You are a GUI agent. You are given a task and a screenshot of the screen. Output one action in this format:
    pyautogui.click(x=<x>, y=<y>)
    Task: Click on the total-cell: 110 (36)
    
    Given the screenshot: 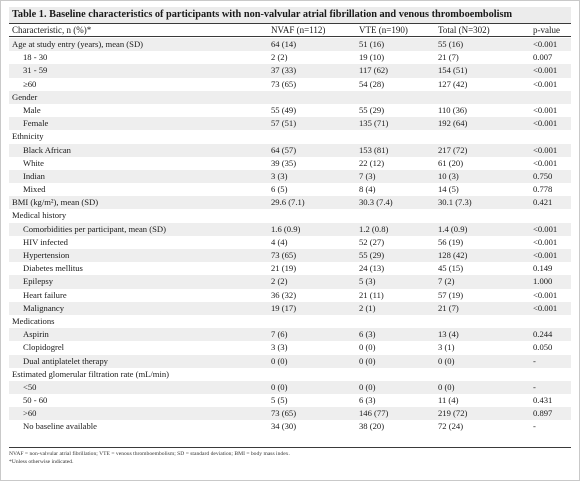 What is the action you would take?
    pyautogui.click(x=453, y=109)
    